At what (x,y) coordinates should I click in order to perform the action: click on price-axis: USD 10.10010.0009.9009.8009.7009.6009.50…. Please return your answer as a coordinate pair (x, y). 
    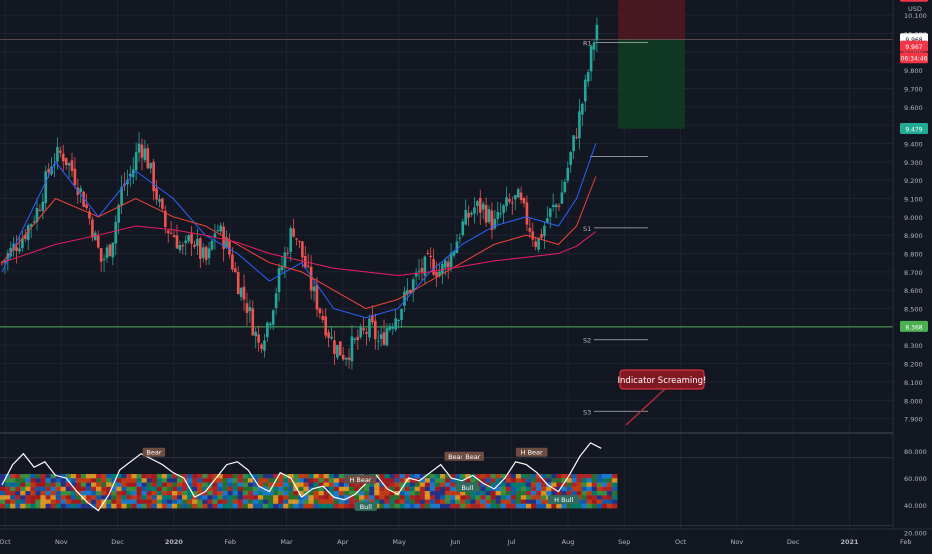
    Looking at the image, I should click on (912, 275).